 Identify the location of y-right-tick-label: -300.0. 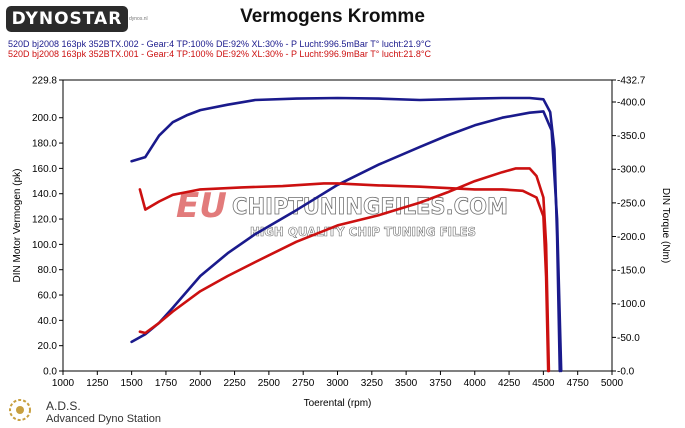
(631, 170).